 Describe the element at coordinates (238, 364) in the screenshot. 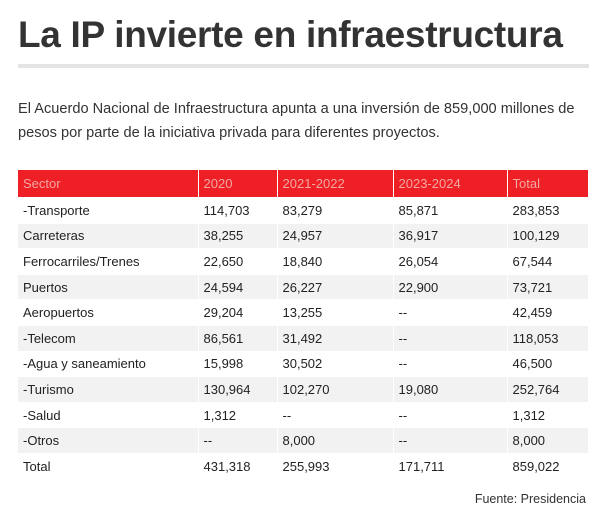

I see `row-value-cell: 15,998` at that location.